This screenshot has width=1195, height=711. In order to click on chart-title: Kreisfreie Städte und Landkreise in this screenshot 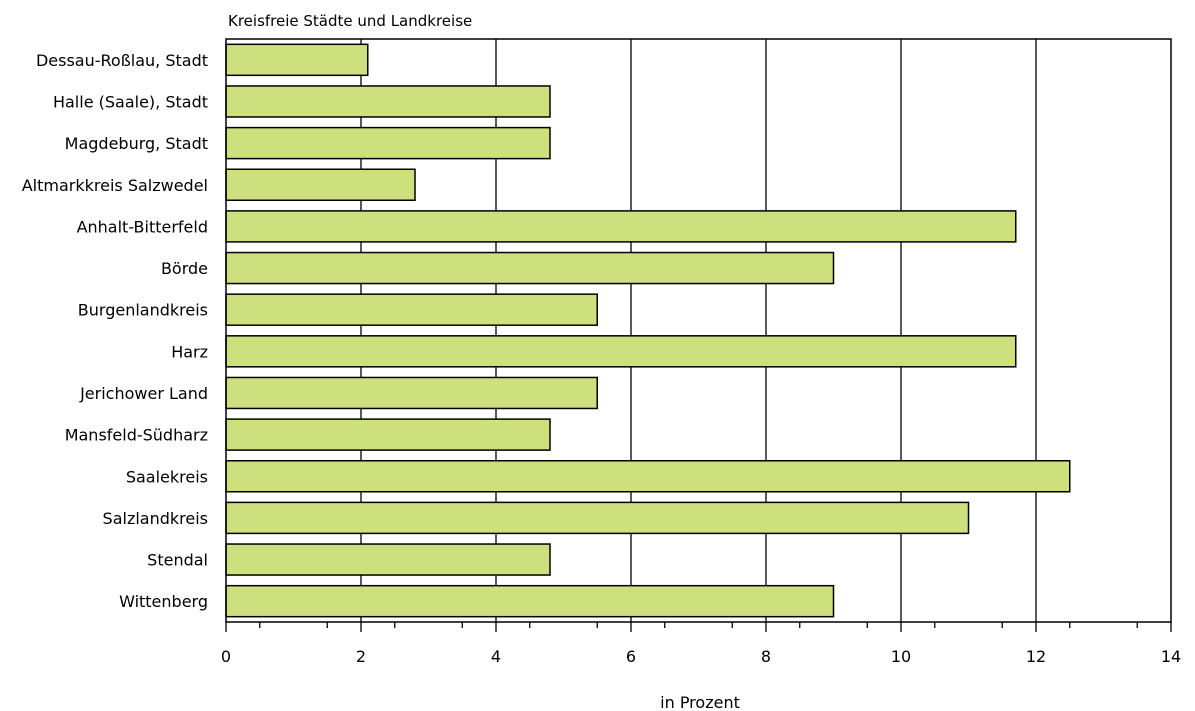, I will do `click(350, 21)`.